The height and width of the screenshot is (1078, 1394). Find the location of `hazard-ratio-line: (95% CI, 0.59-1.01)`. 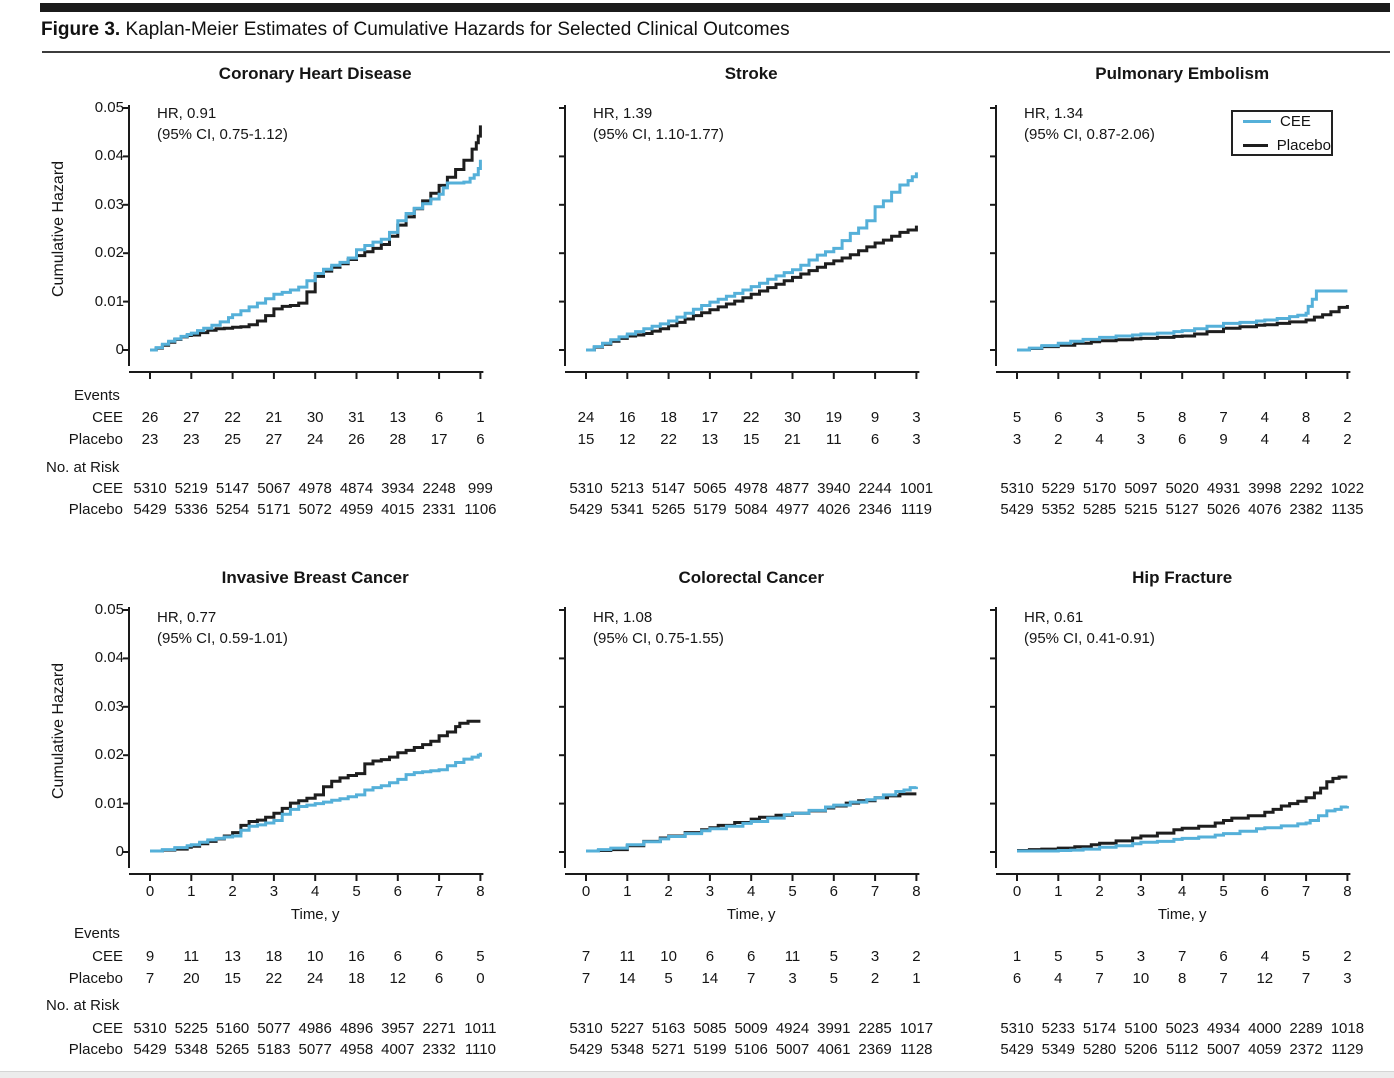

hazard-ratio-line: (95% CI, 0.59-1.01) is located at coordinates (222, 638).